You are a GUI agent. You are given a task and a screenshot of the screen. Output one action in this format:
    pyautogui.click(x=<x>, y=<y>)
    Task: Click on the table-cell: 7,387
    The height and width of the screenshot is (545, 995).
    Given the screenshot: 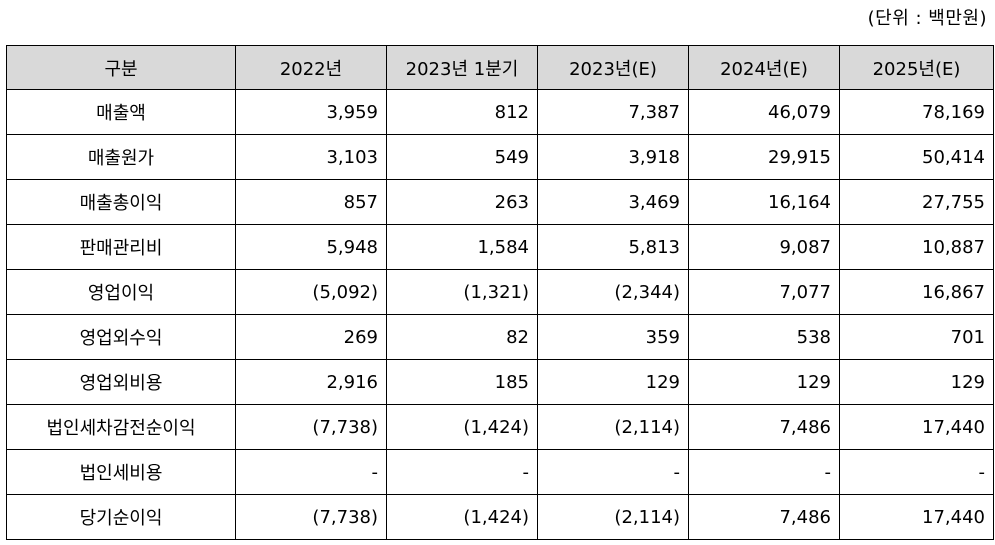 What is the action you would take?
    pyautogui.click(x=613, y=112)
    